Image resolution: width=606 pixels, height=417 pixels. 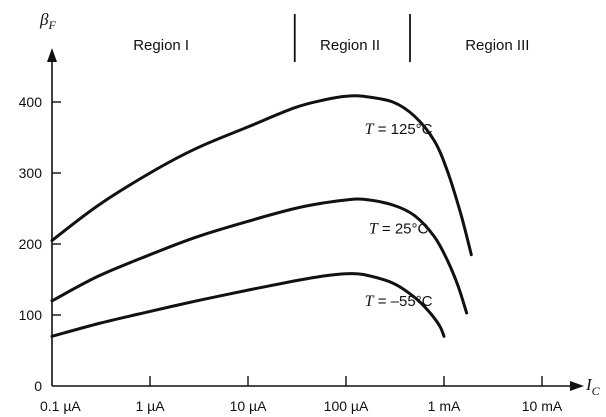 What do you see at coordinates (577, 386) in the screenshot?
I see `x-axis-arrow-icon` at bounding box center [577, 386].